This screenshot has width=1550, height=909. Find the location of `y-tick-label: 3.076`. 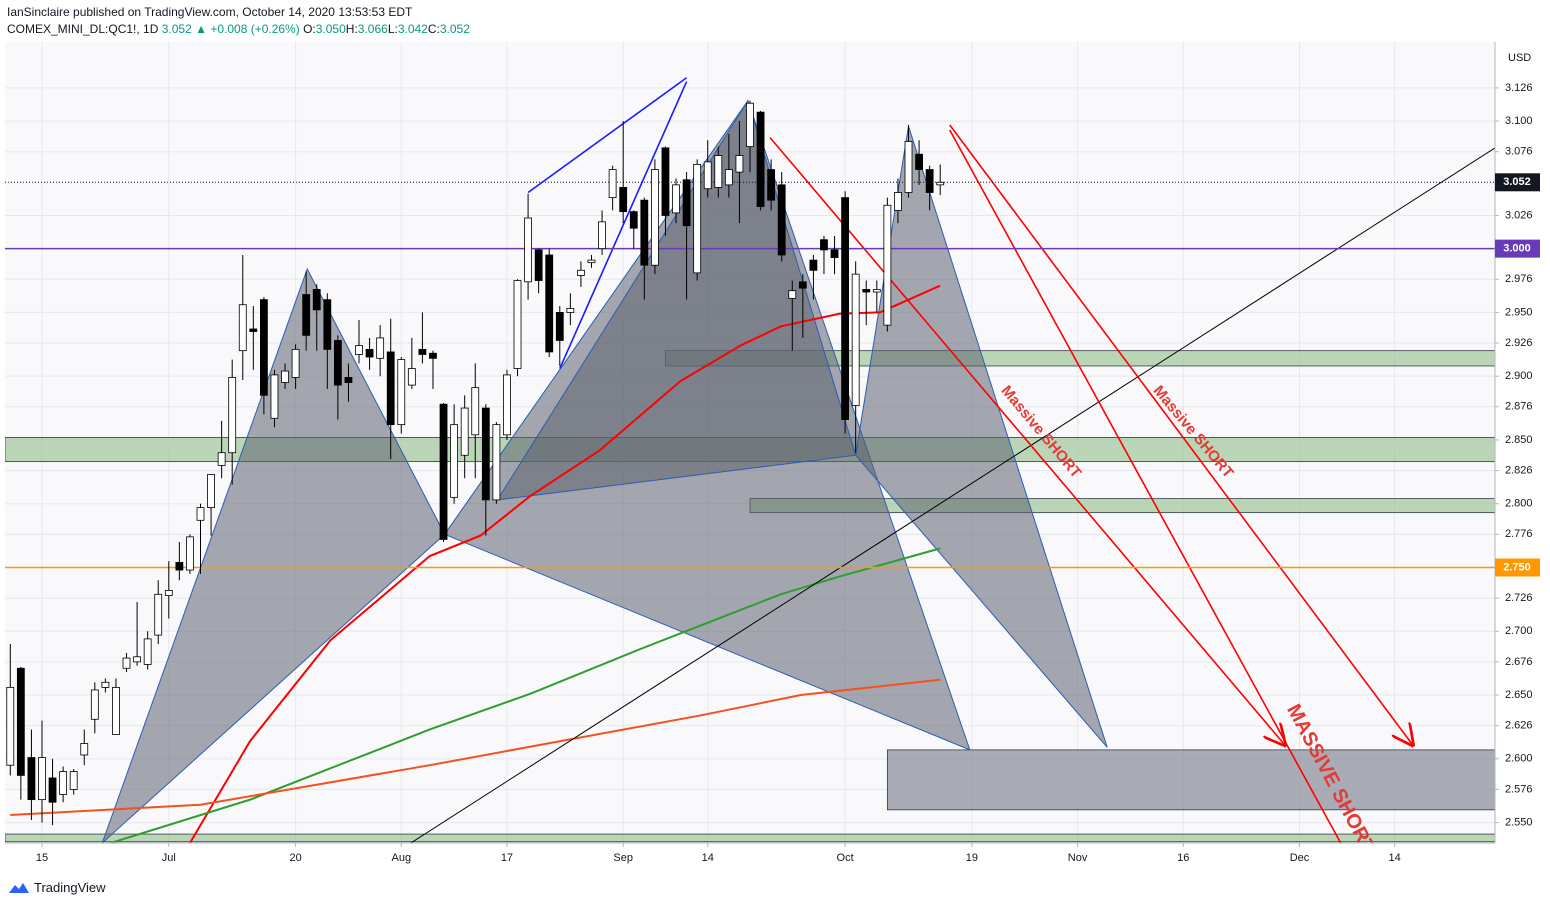

y-tick-label: 3.076 is located at coordinates (1519, 152).